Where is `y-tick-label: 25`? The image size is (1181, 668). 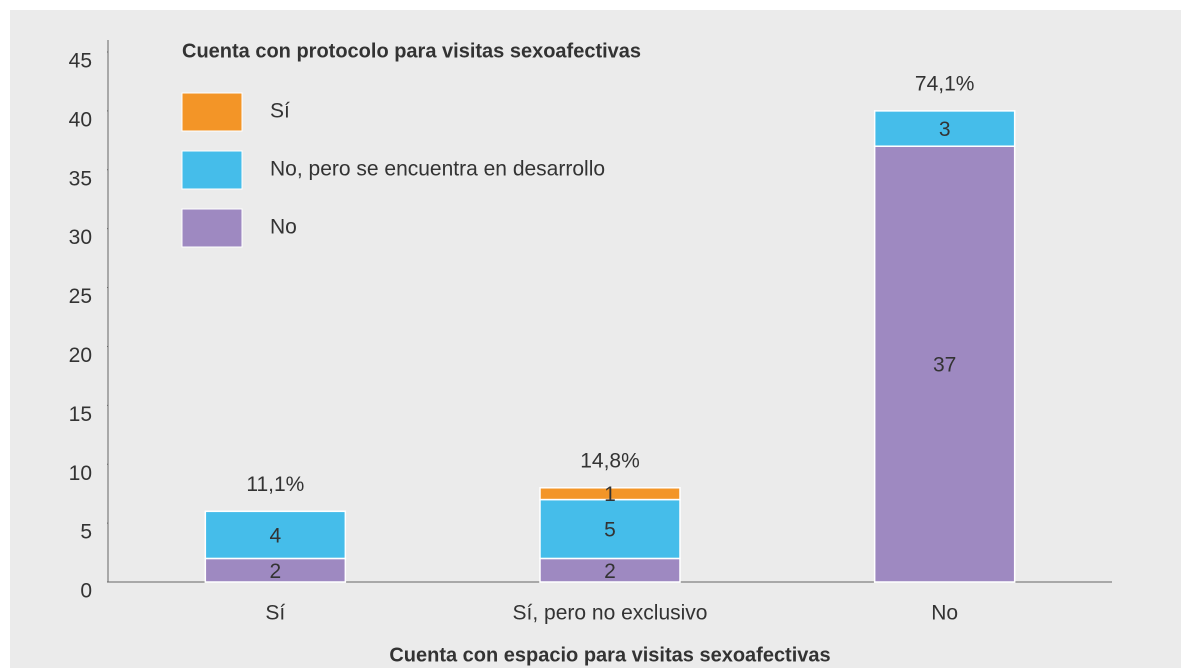
y-tick-label: 25 is located at coordinates (80, 296).